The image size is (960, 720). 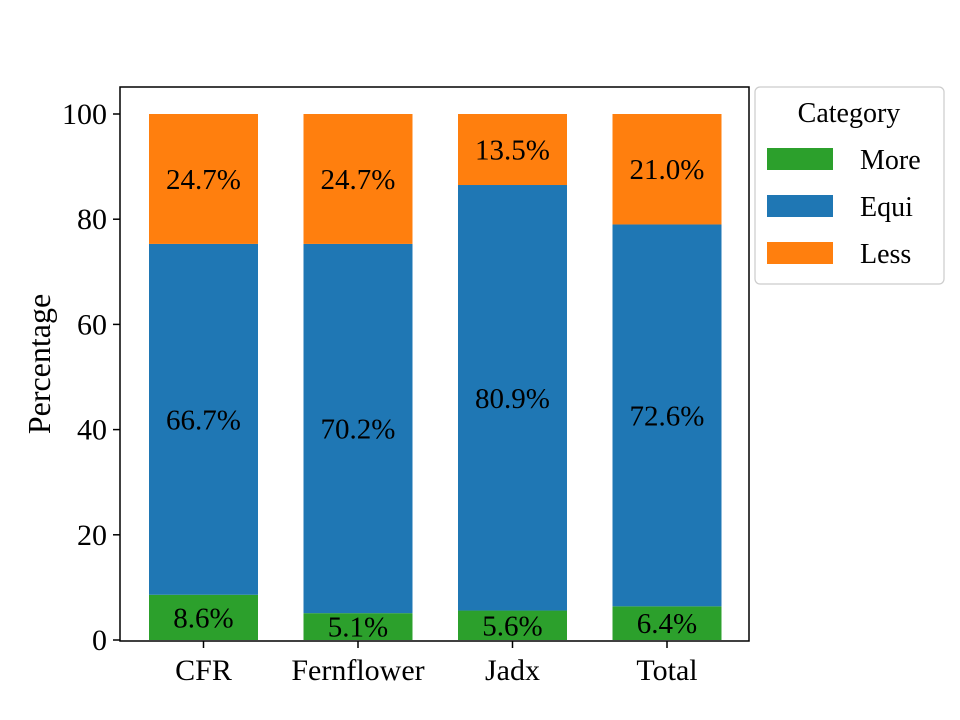 I want to click on legend-swatch-more, so click(x=800, y=159).